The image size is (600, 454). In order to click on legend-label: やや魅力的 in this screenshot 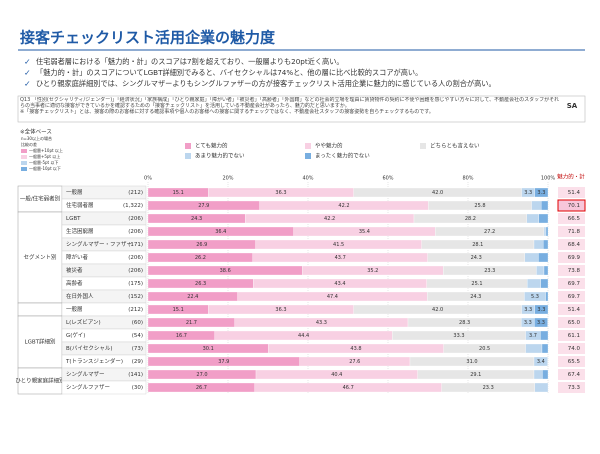, I will do `click(329, 146)`.